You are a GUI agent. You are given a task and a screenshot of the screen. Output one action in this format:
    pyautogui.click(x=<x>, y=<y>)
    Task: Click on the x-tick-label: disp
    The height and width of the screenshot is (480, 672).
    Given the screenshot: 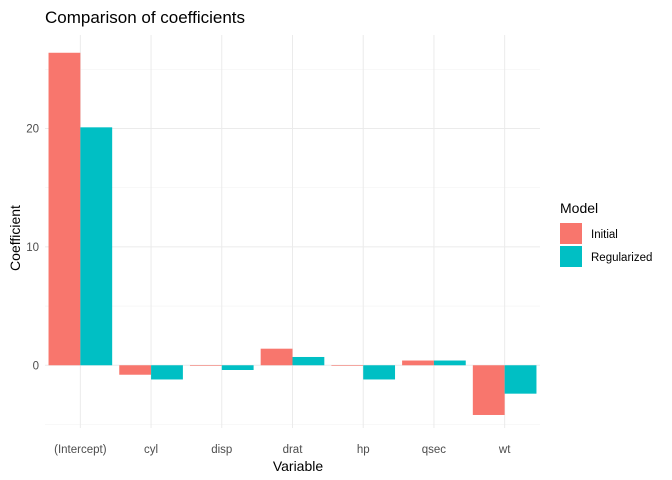 What is the action you would take?
    pyautogui.click(x=221, y=450)
    